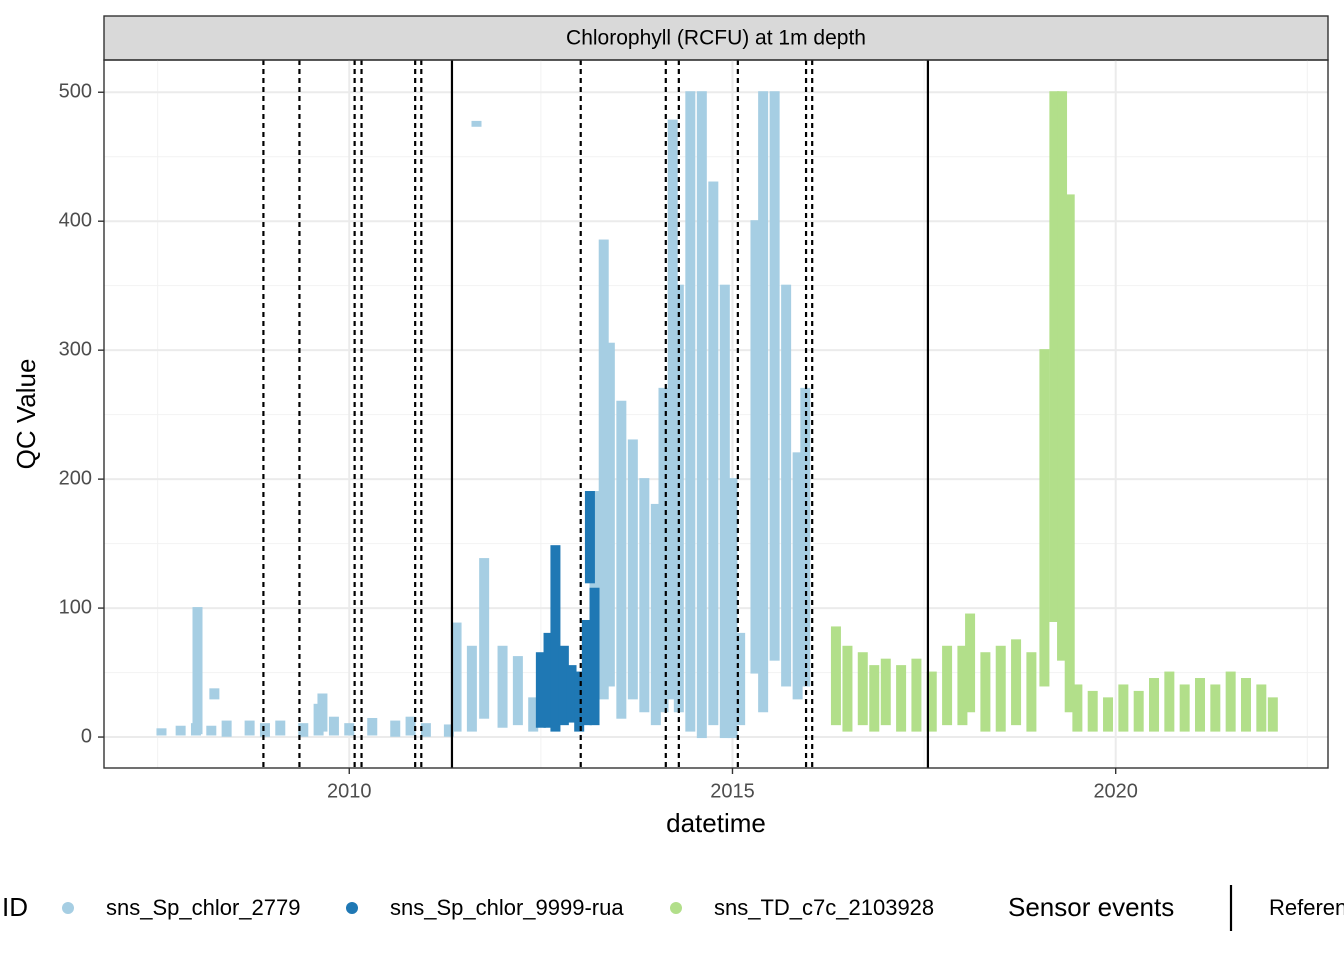 The image size is (1344, 960). Describe the element at coordinates (732, 791) in the screenshot. I see `x-tick-label: 2015` at that location.